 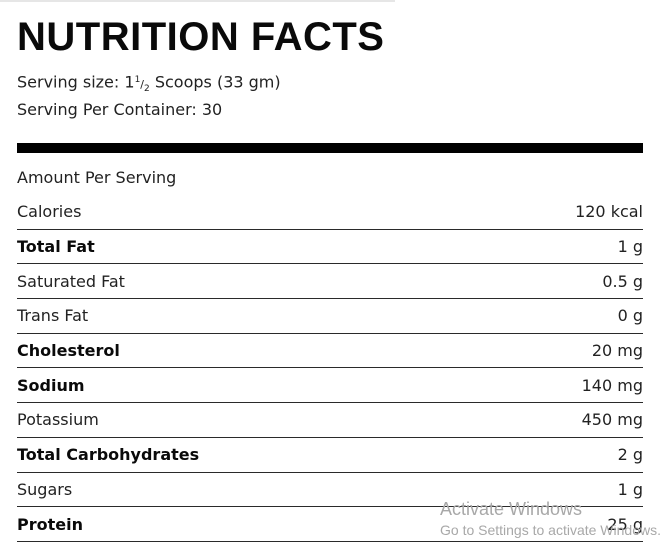 I want to click on nutrient-row: Protein 25 g, so click(x=330, y=524).